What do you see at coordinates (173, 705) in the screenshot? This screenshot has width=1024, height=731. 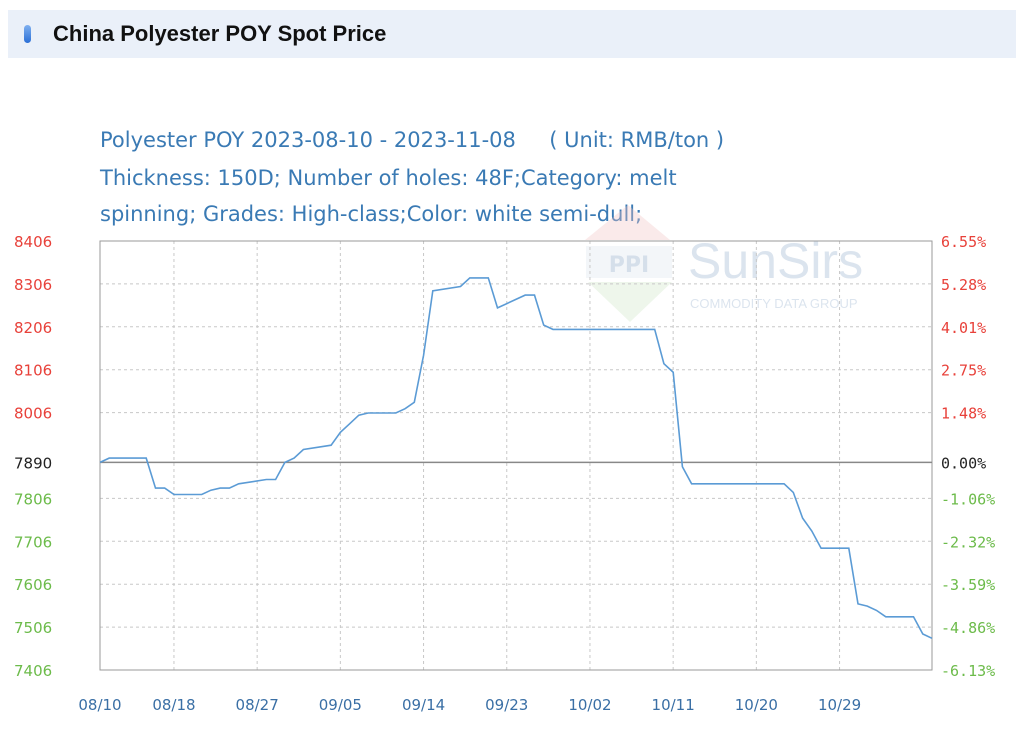 I see `x-tick-label: 08/18` at bounding box center [173, 705].